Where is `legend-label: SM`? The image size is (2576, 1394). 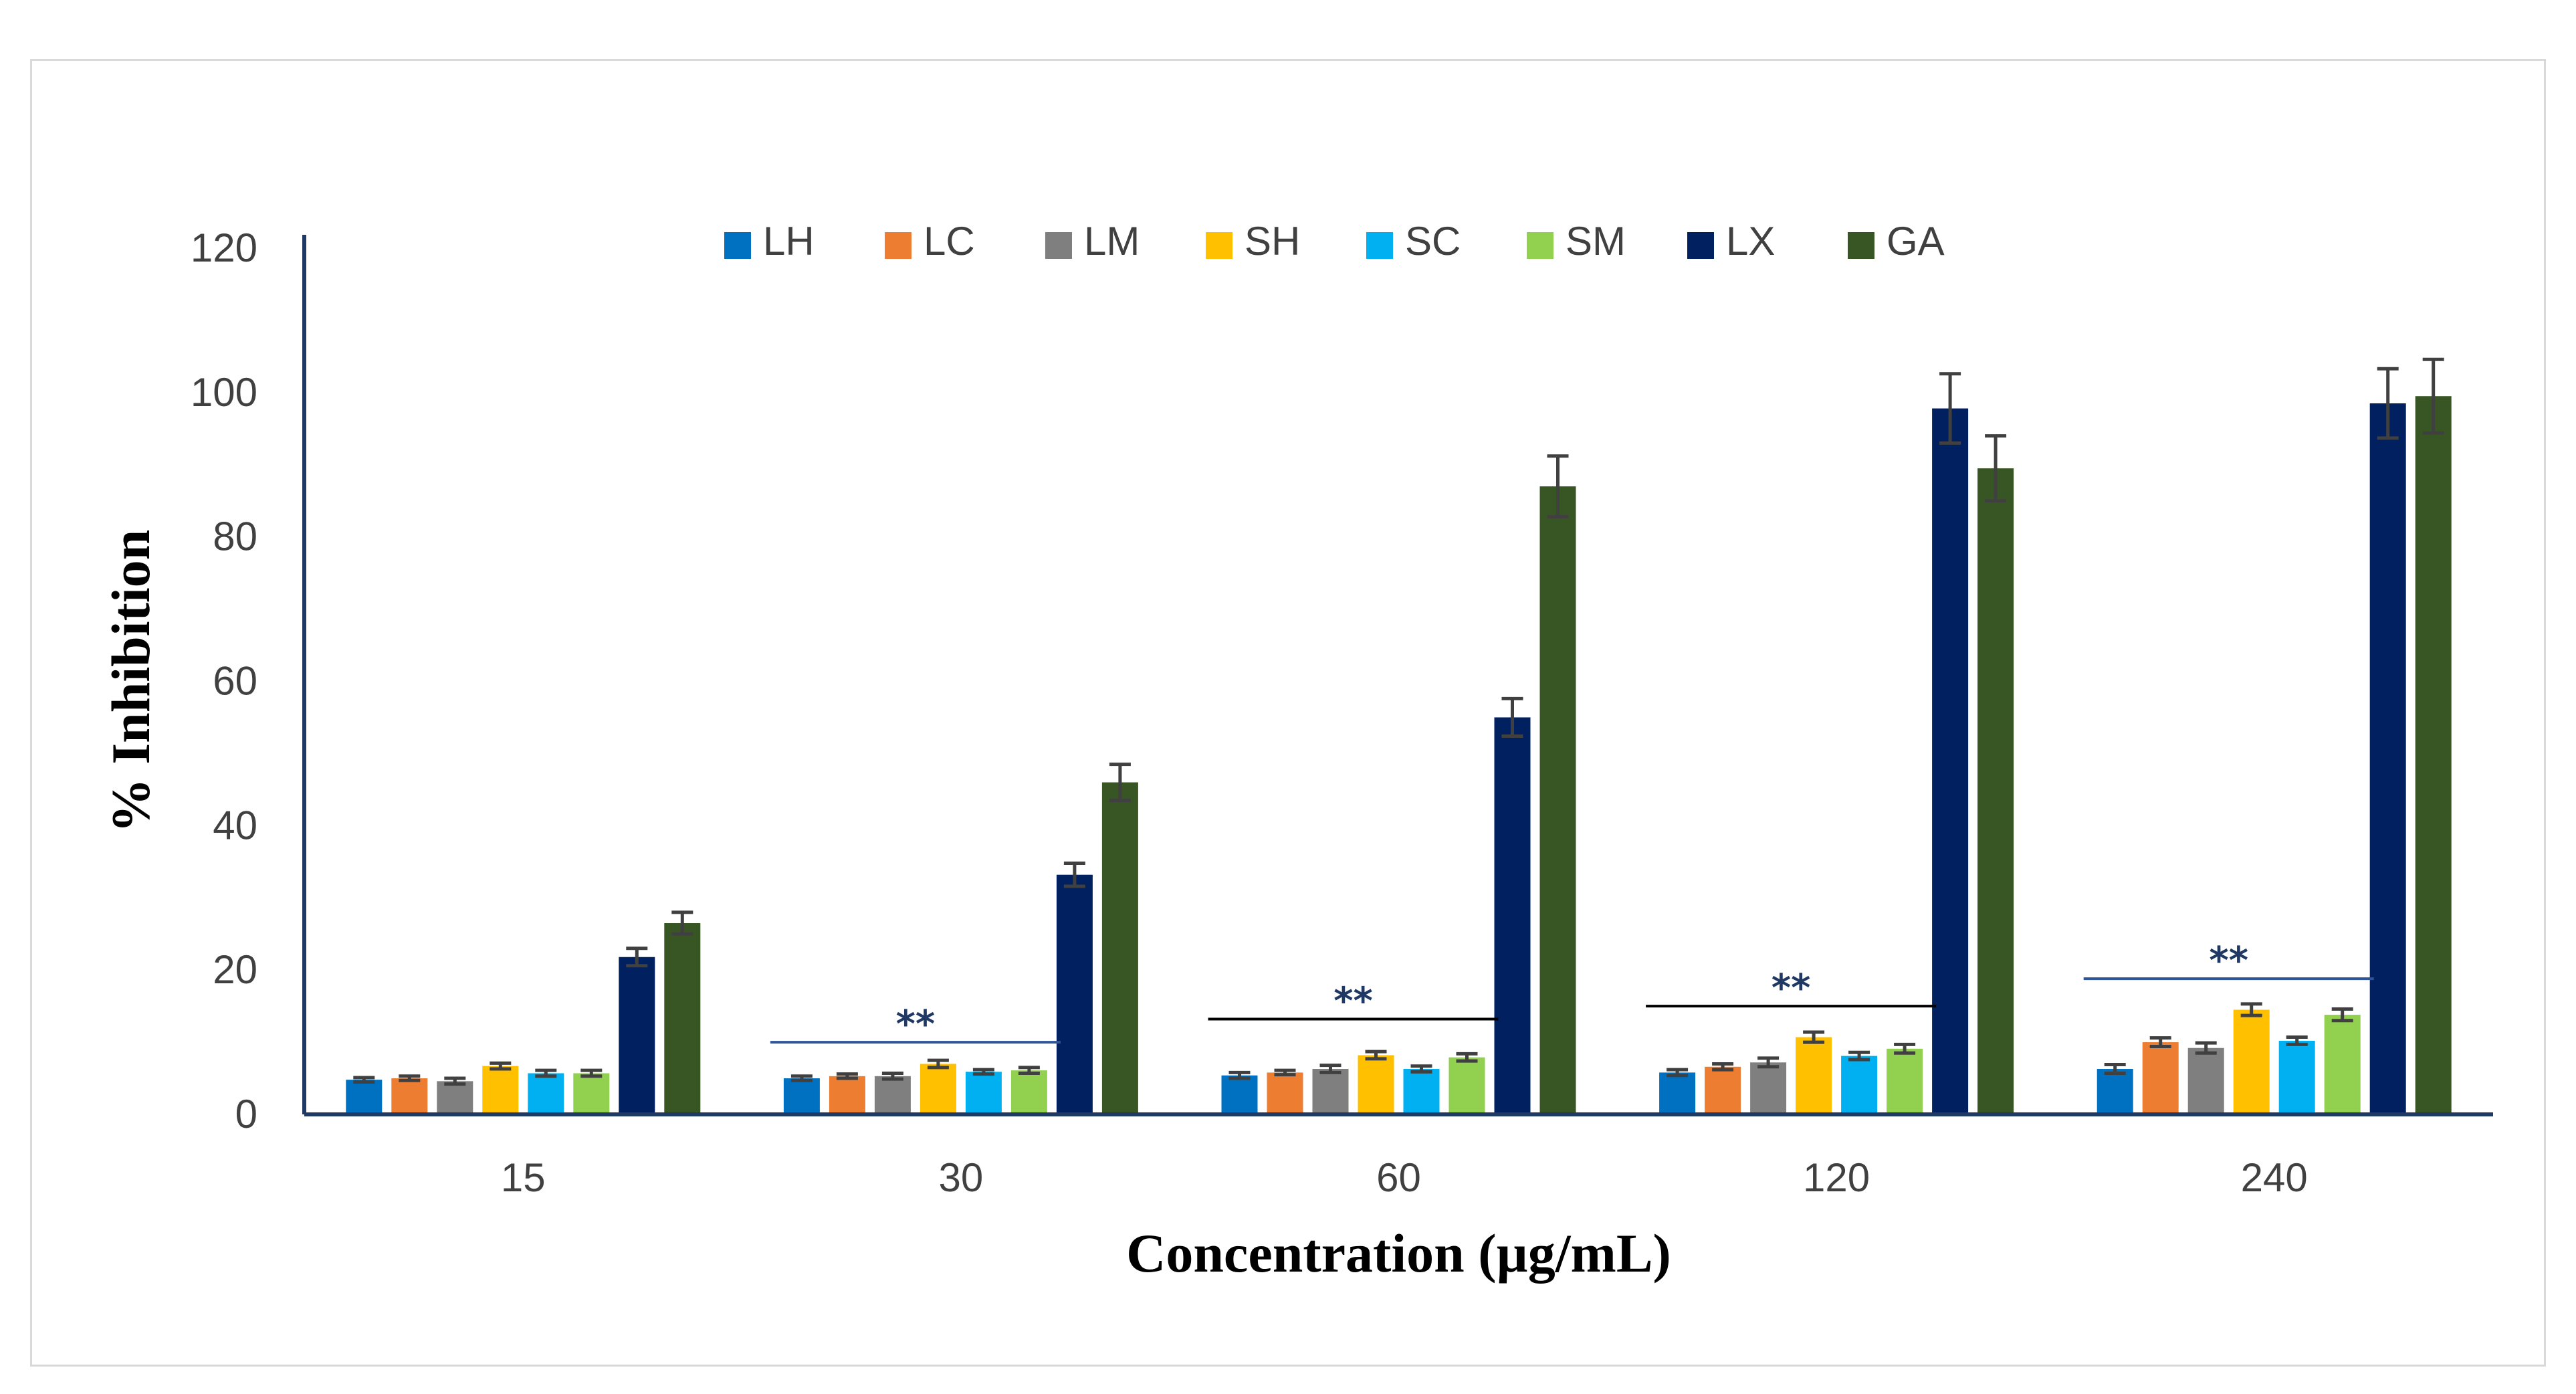 legend-label: SM is located at coordinates (1596, 241).